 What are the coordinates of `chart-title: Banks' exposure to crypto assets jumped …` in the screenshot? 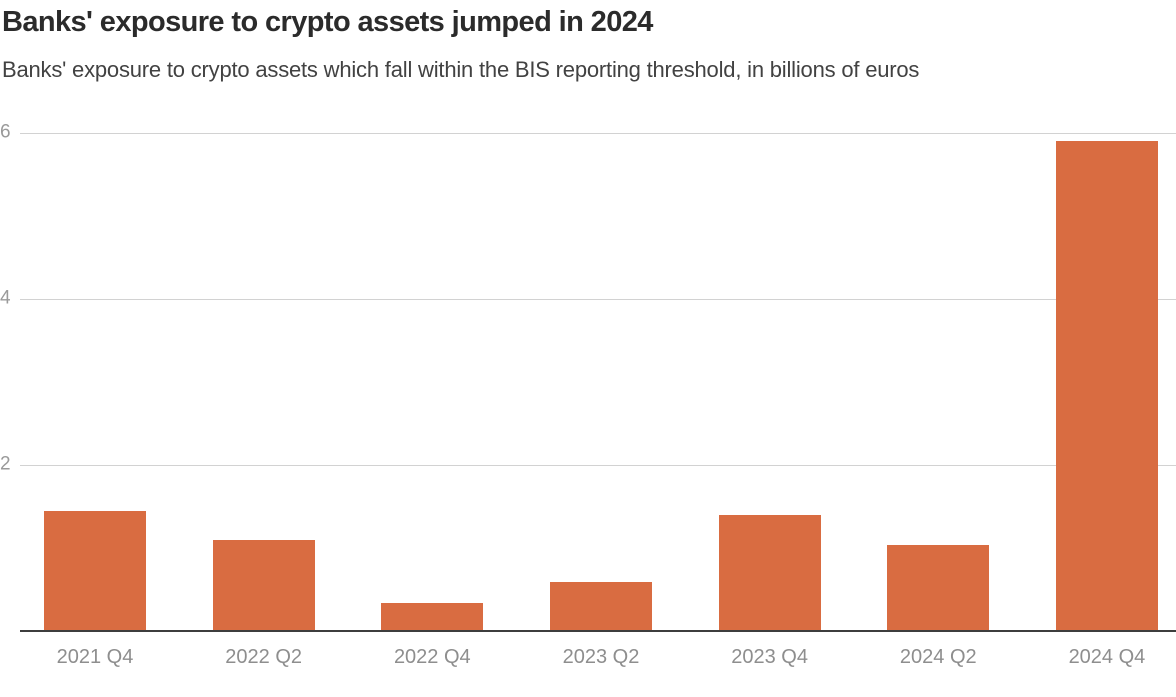 It's located at (327, 22).